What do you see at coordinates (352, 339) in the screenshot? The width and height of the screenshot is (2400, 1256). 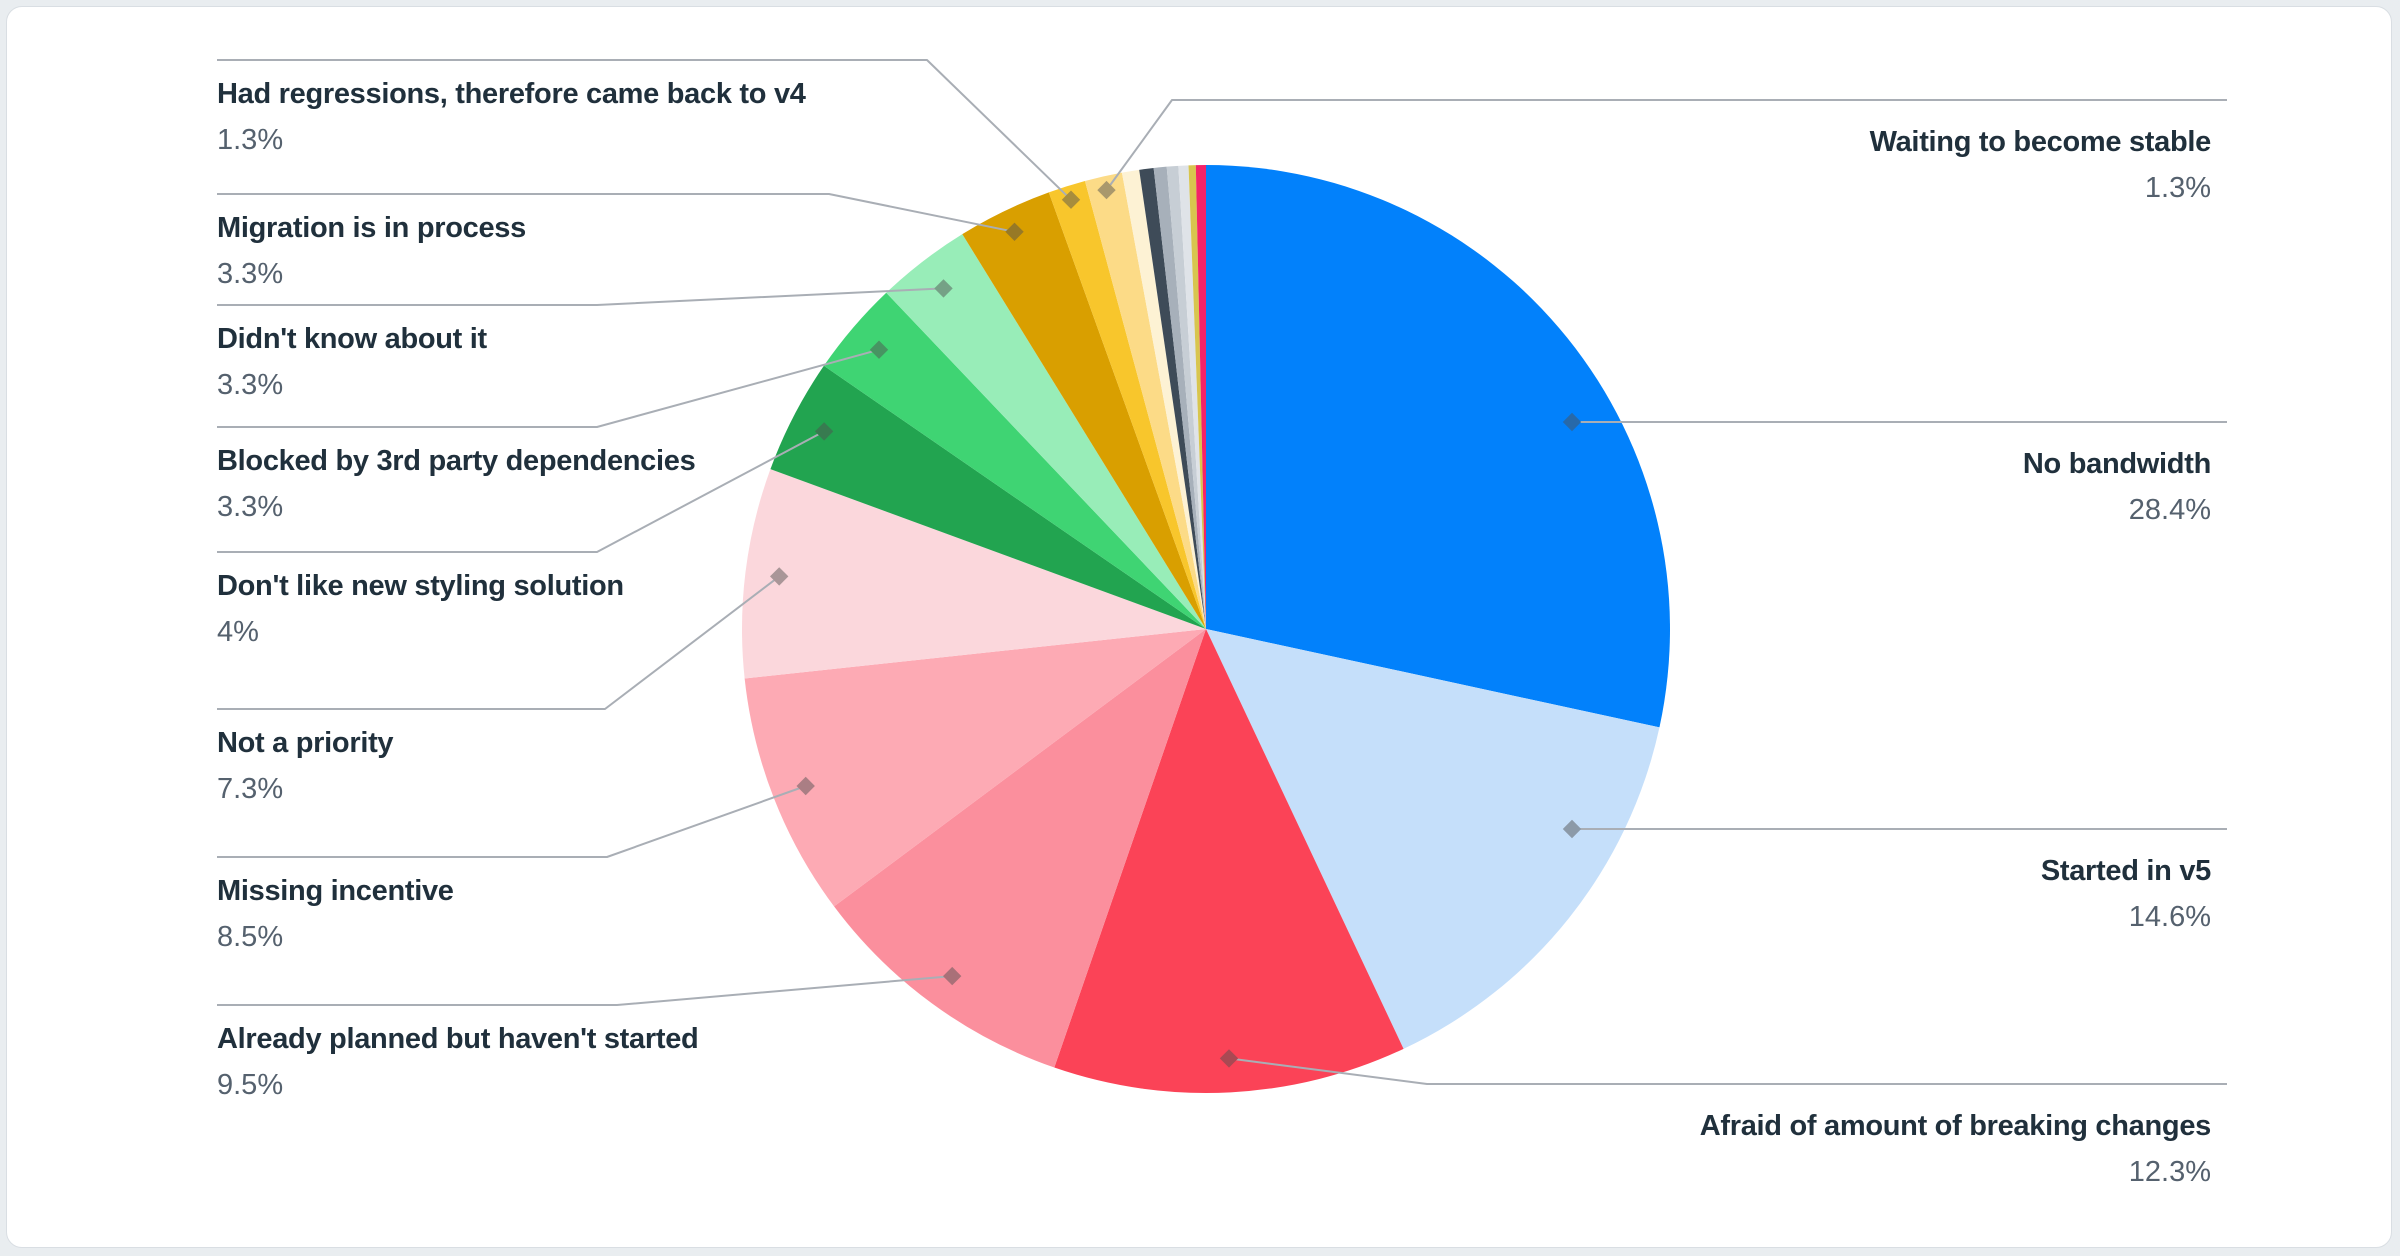 I see `slice-label-title: Didn't know about it` at bounding box center [352, 339].